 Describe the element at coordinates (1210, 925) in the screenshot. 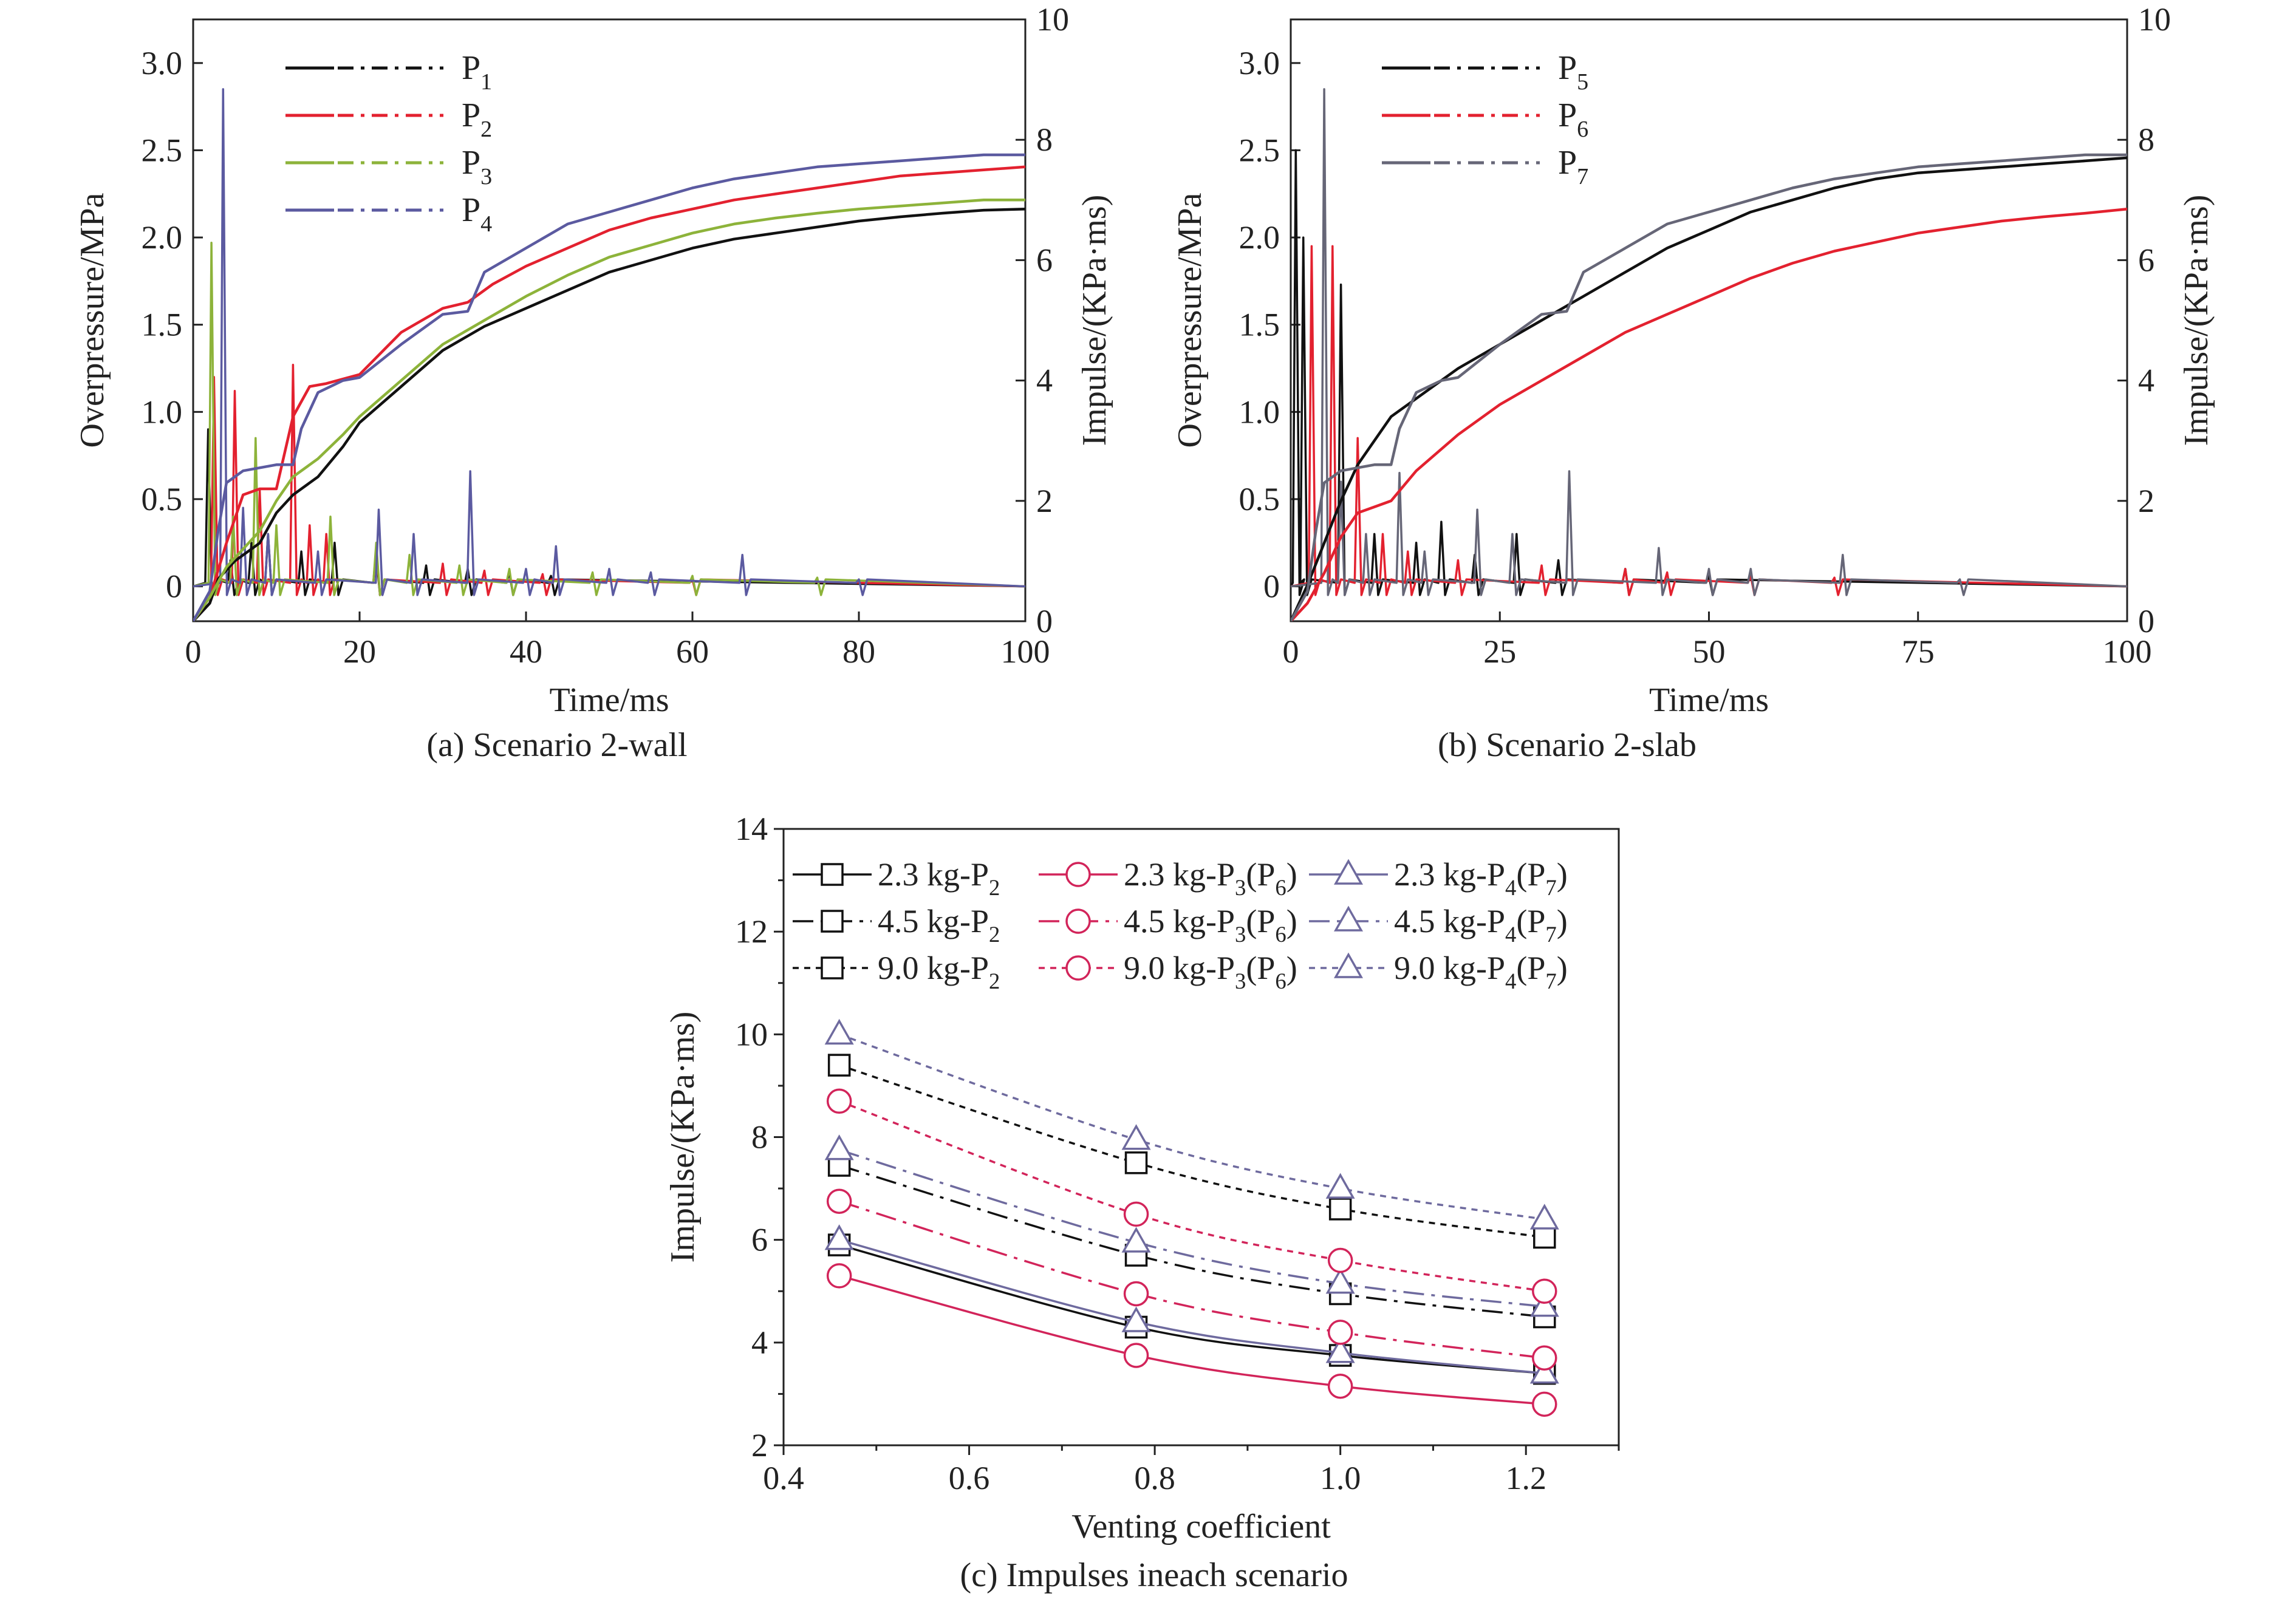

I see `legend-label-4: 4.5 kg-P3(P6)` at that location.